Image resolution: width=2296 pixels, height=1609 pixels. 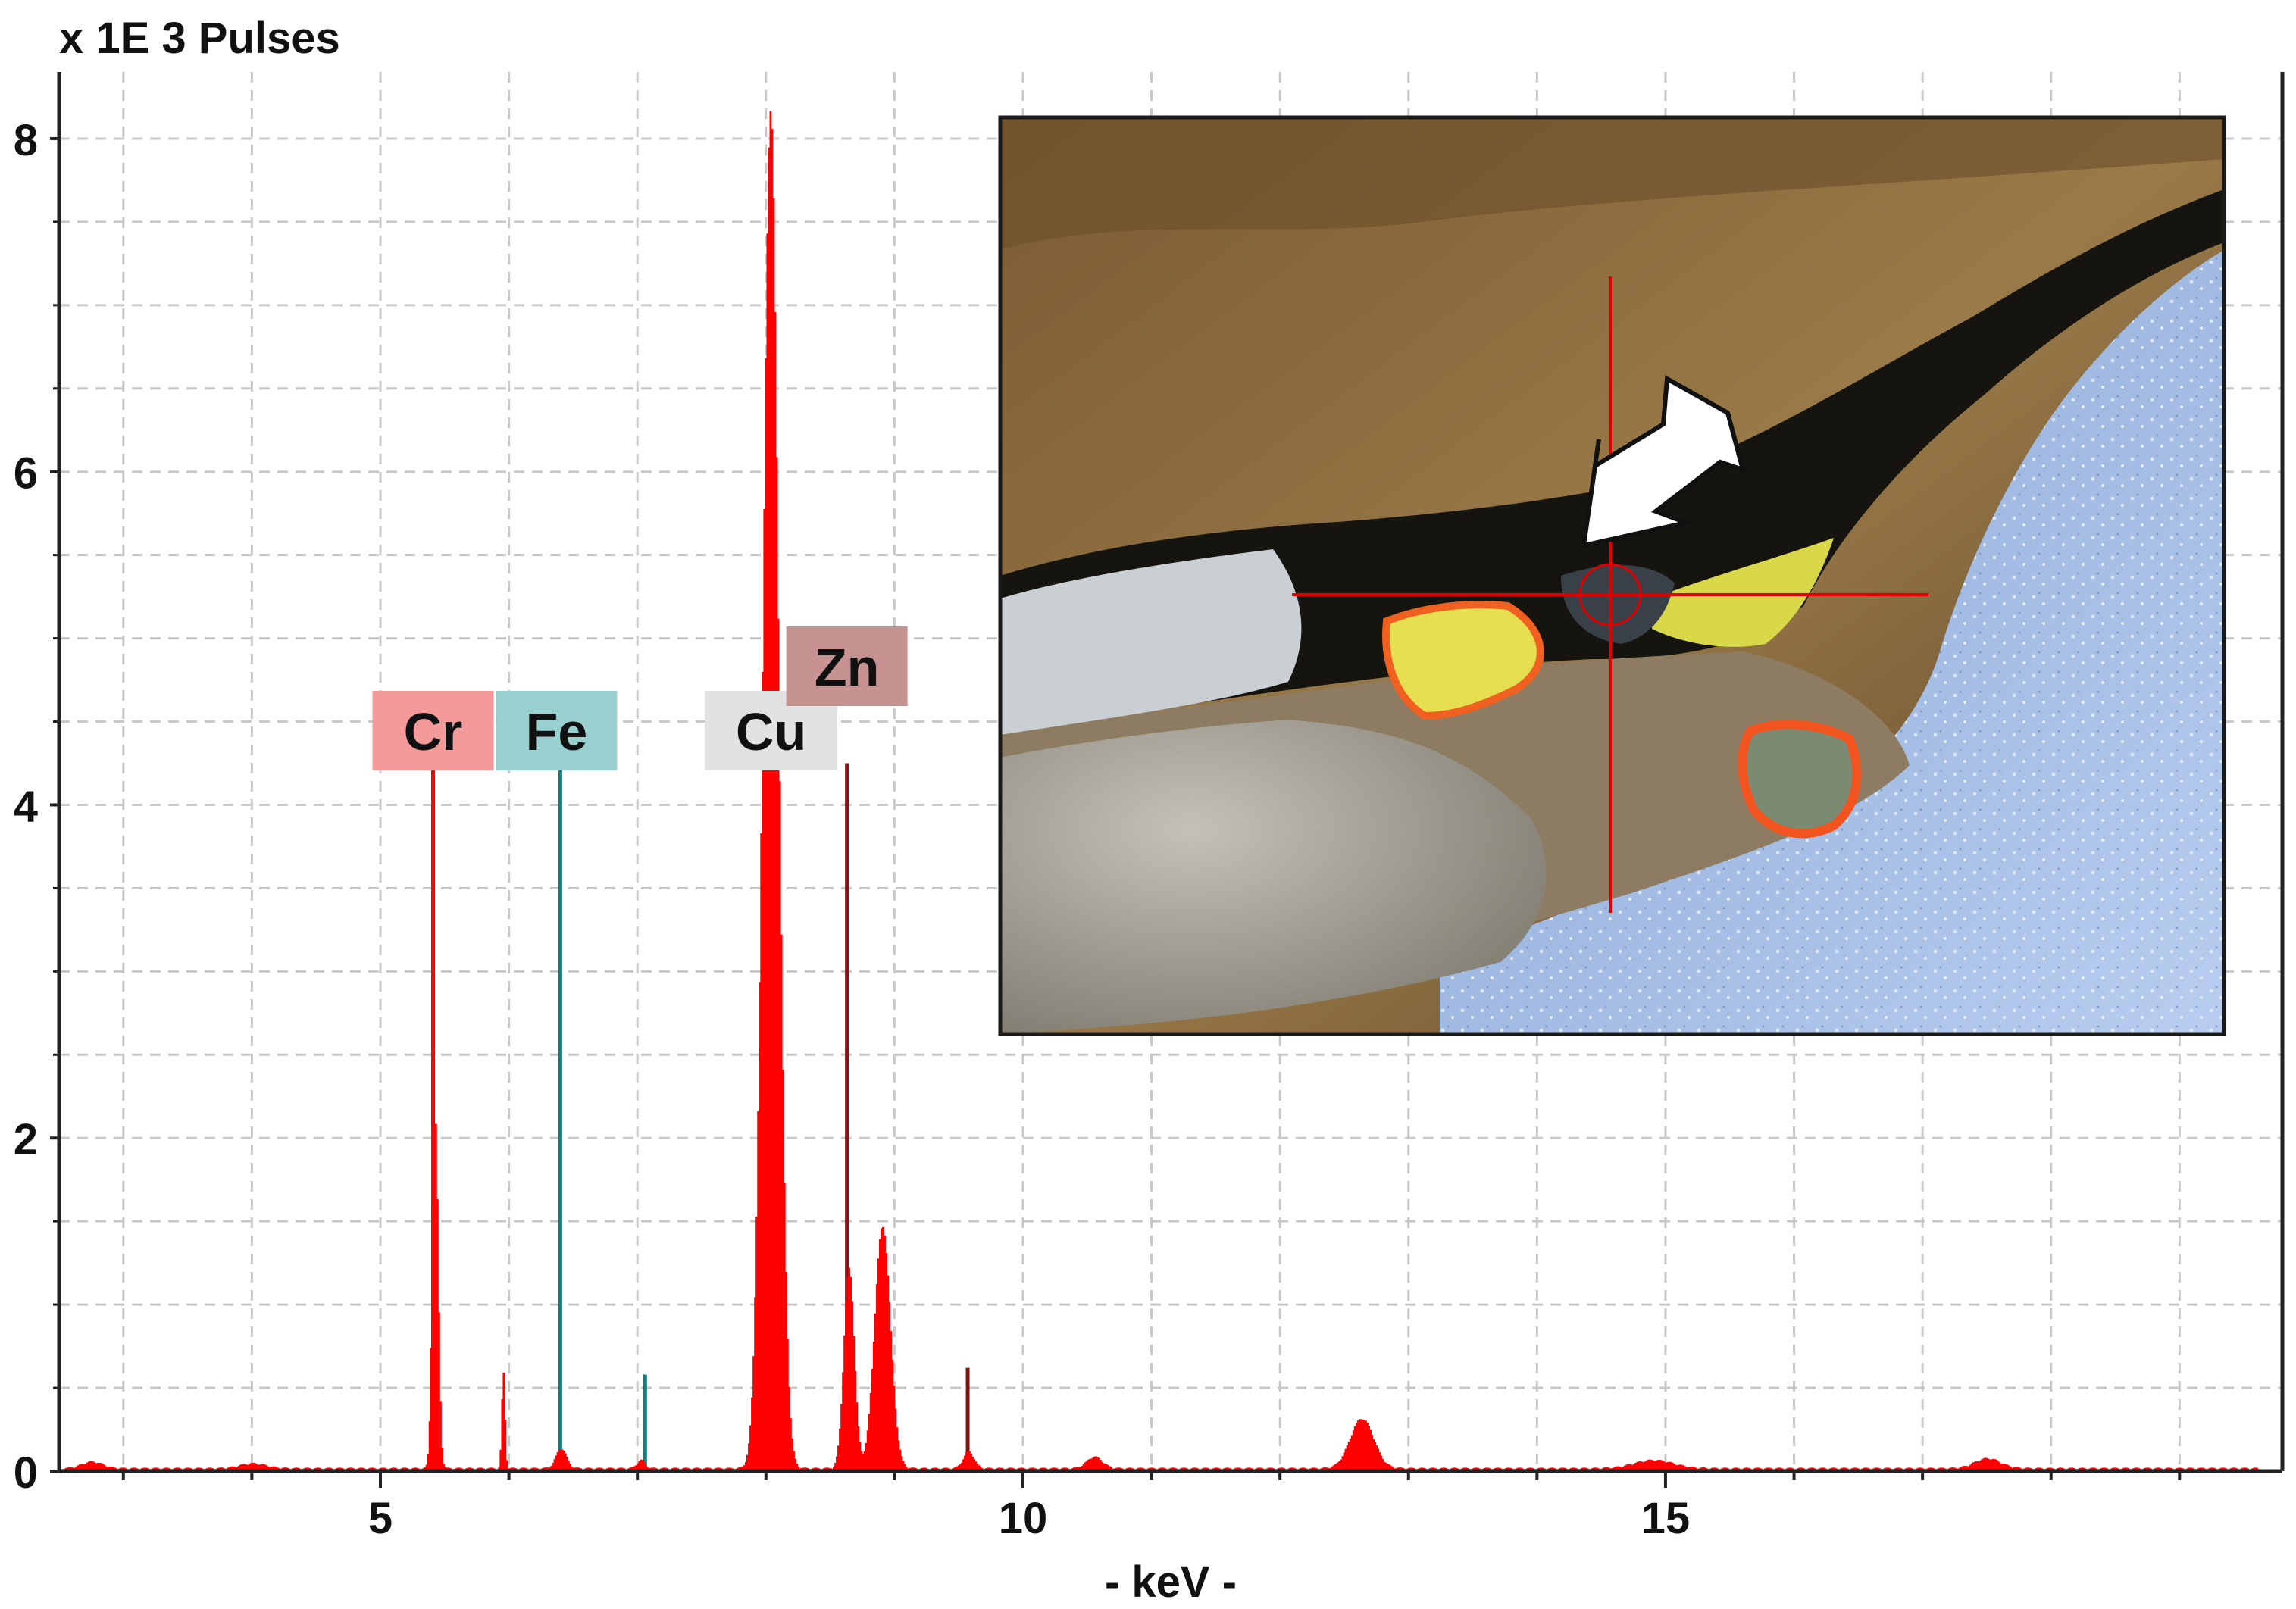 What do you see at coordinates (433, 730) in the screenshot?
I see `label-box-cr` at bounding box center [433, 730].